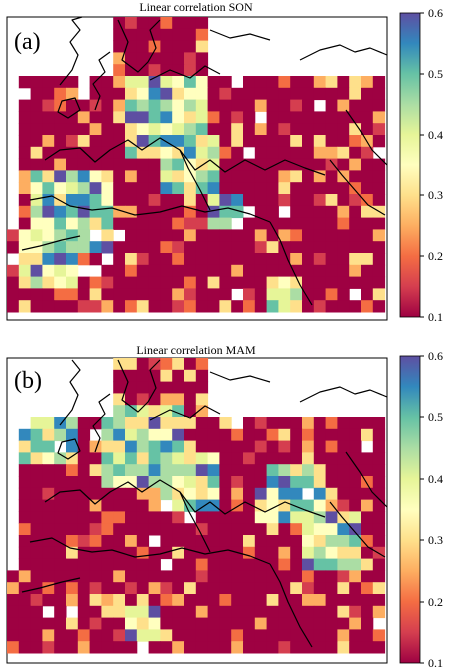  I want to click on panel-b-colorbar-ticks: 0.6 0.5 0.4 0.3 0.2 0.1, so click(431, 509).